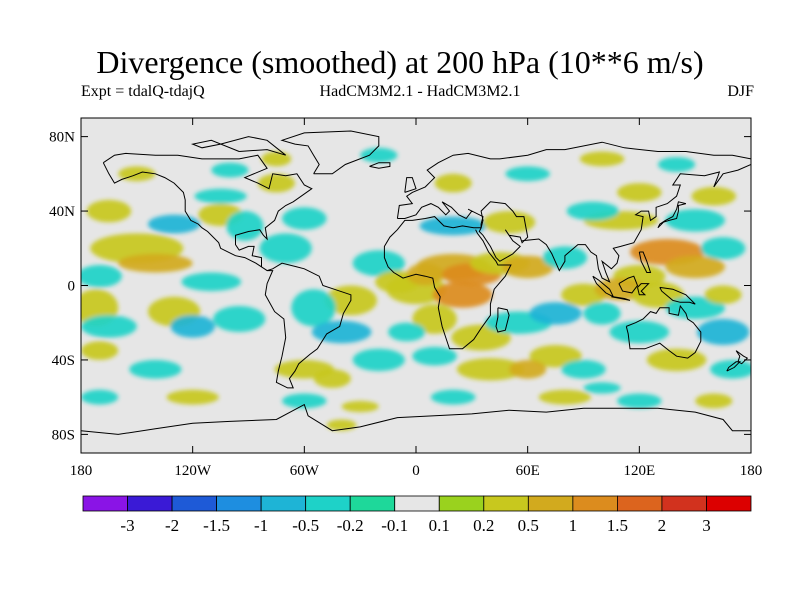  Describe the element at coordinates (416, 471) in the screenshot. I see `x-tick-label: 0` at that location.